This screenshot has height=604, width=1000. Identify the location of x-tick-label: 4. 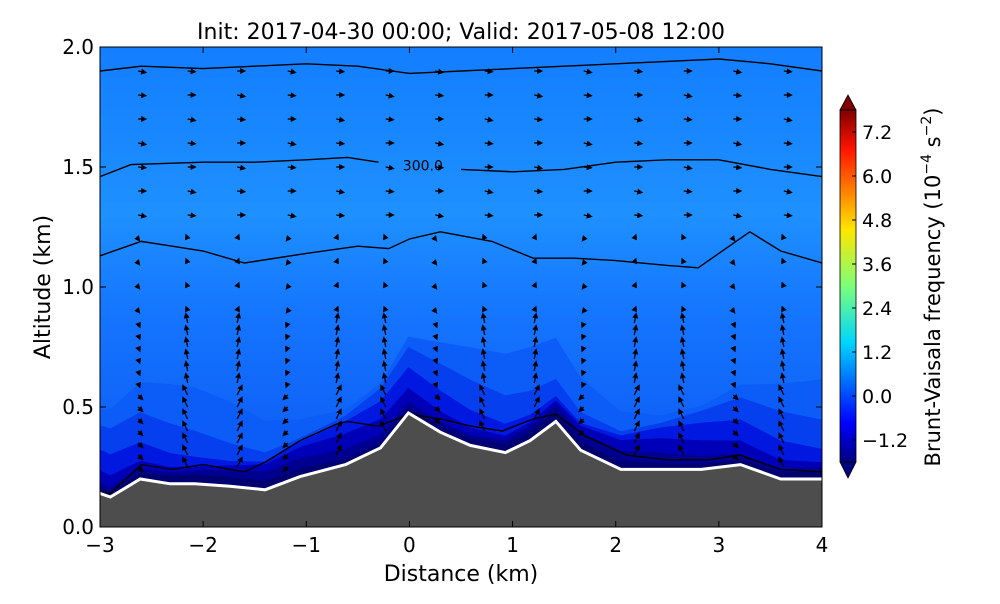
(822, 545).